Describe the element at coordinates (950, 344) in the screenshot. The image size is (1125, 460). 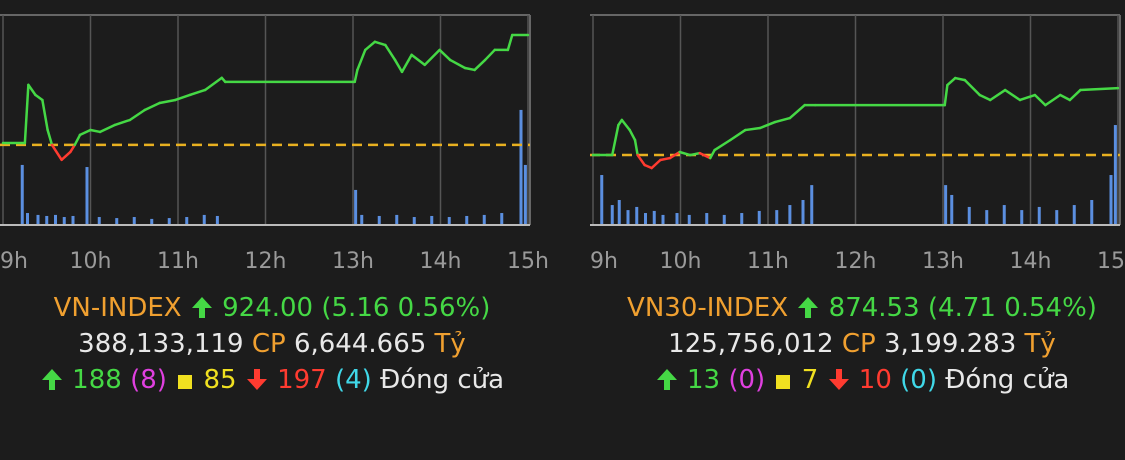
I see `value: 3,199.283` at that location.